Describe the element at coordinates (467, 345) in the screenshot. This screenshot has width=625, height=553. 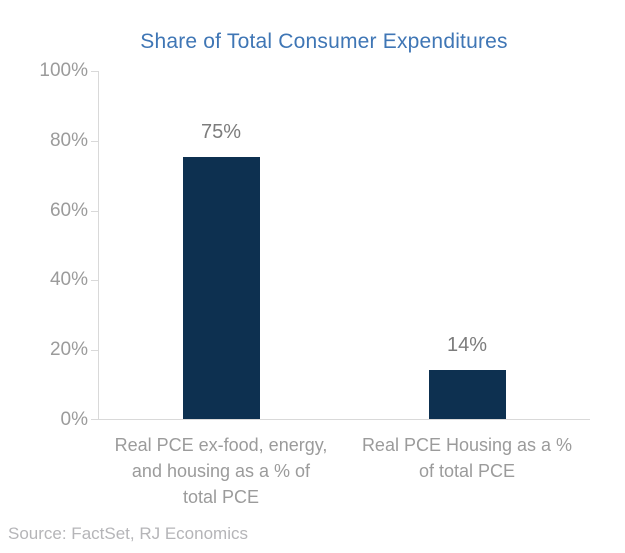
I see `bar-value-label: 14%` at that location.